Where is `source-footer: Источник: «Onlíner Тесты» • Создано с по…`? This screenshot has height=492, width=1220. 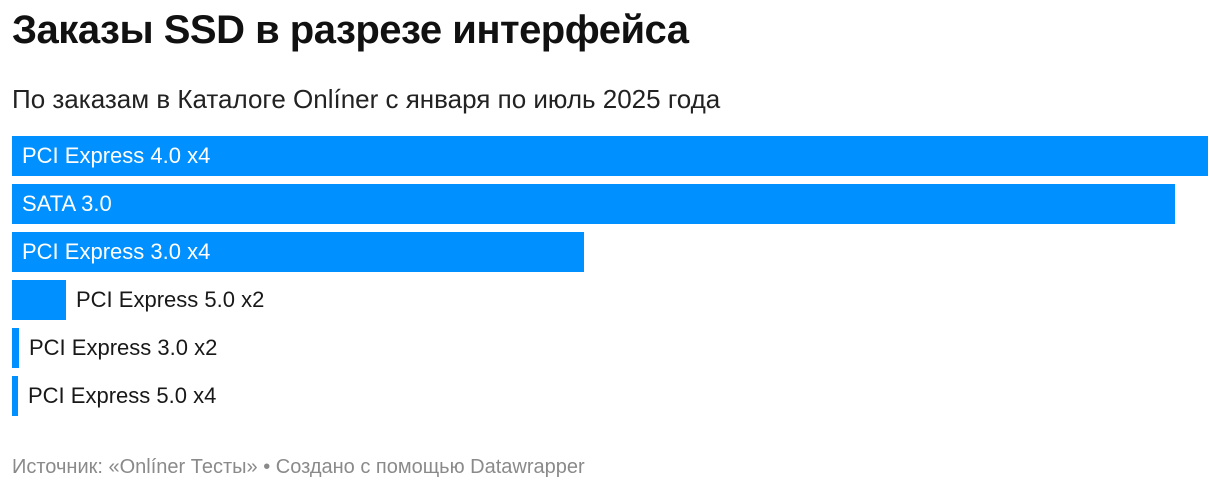
source-footer: Источник: «Onlíner Тесты» • Создано с по… is located at coordinates (298, 467).